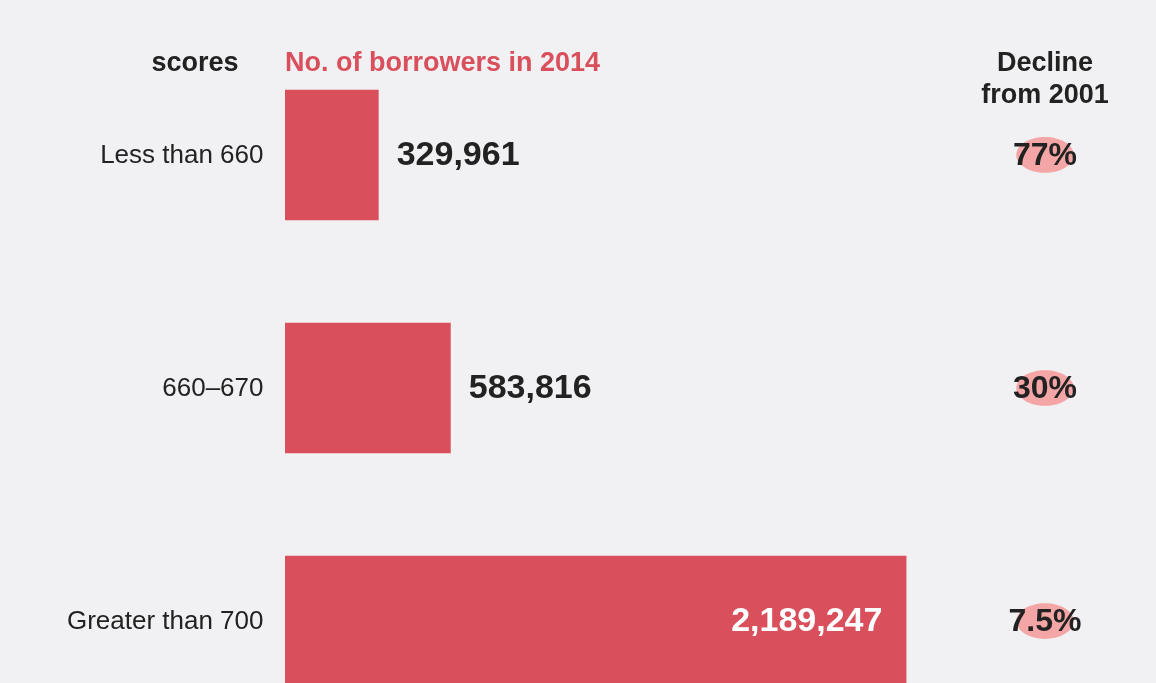 The width and height of the screenshot is (1156, 683). Describe the element at coordinates (458, 152) in the screenshot. I see `data-label: 329,961` at that location.